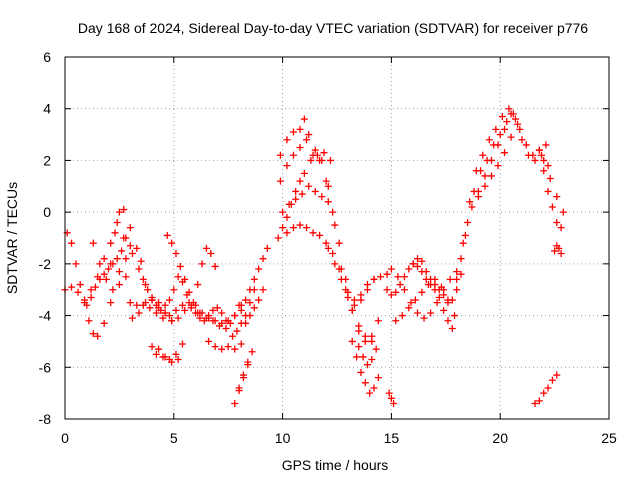 The height and width of the screenshot is (480, 640). I want to click on y-tick-label: -8, so click(45, 419).